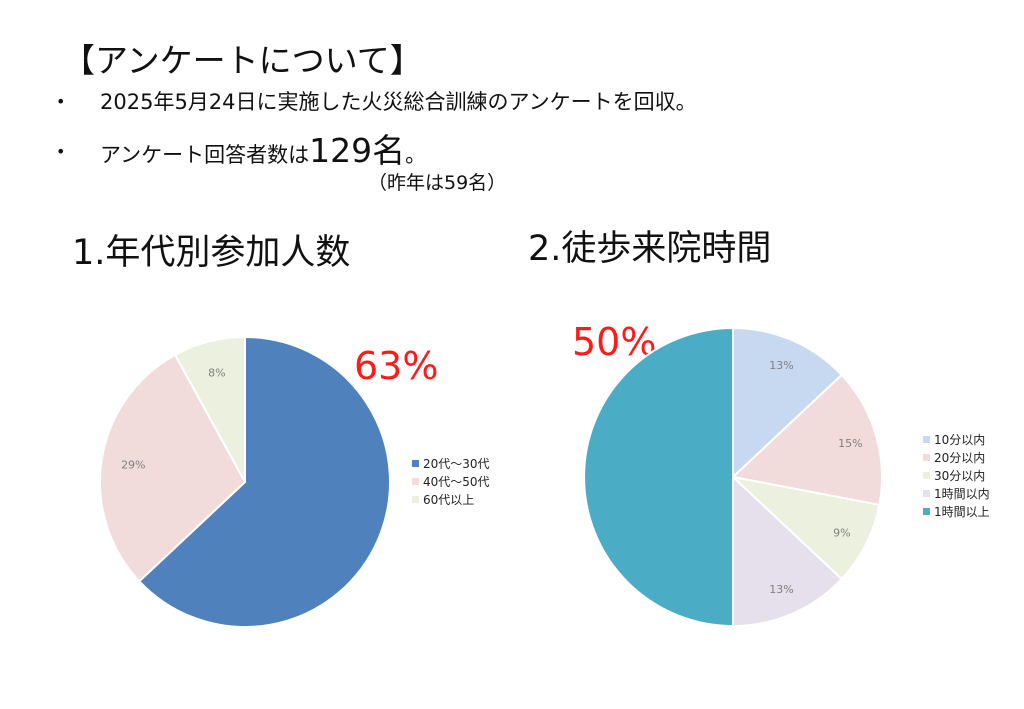  I want to click on legend-entry: 30分以内, so click(959, 476).